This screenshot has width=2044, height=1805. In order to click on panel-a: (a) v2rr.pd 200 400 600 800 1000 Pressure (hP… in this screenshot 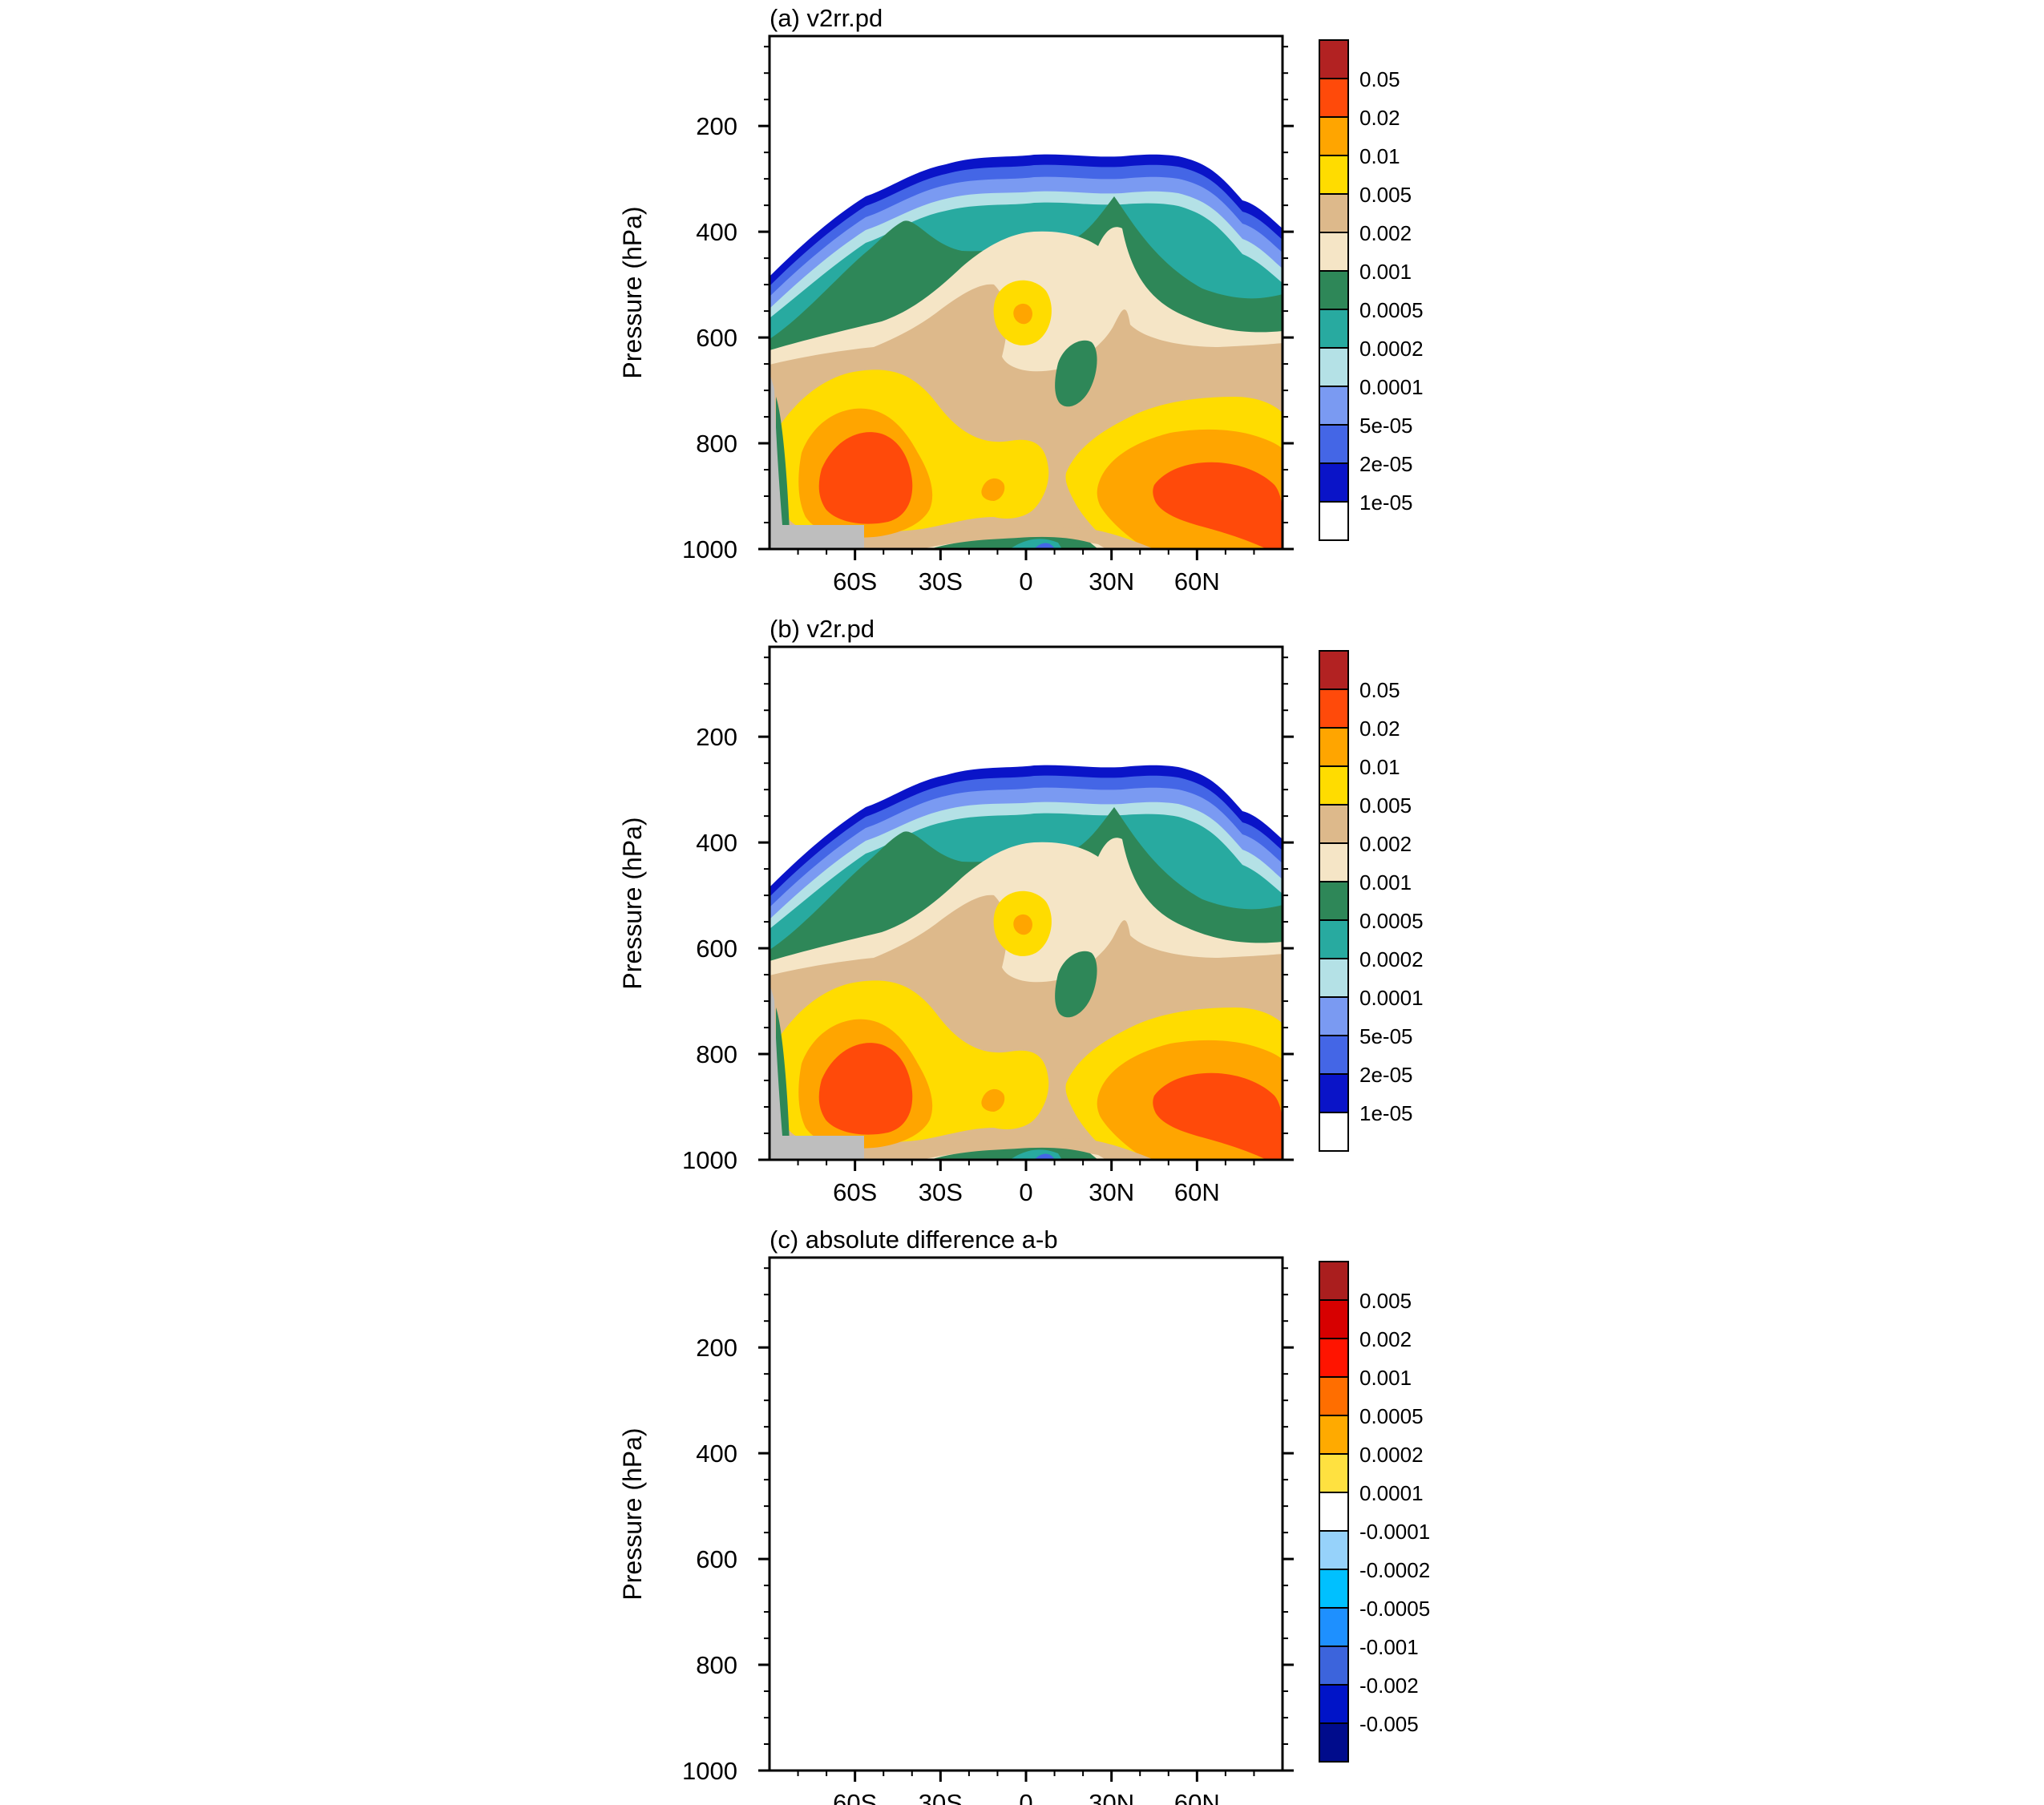, I will do `click(1021, 300)`.